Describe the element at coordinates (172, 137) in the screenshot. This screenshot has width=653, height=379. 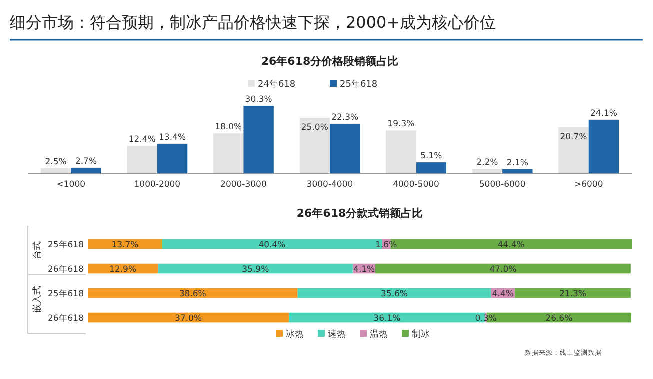
I see `data-label: 13.4%` at that location.